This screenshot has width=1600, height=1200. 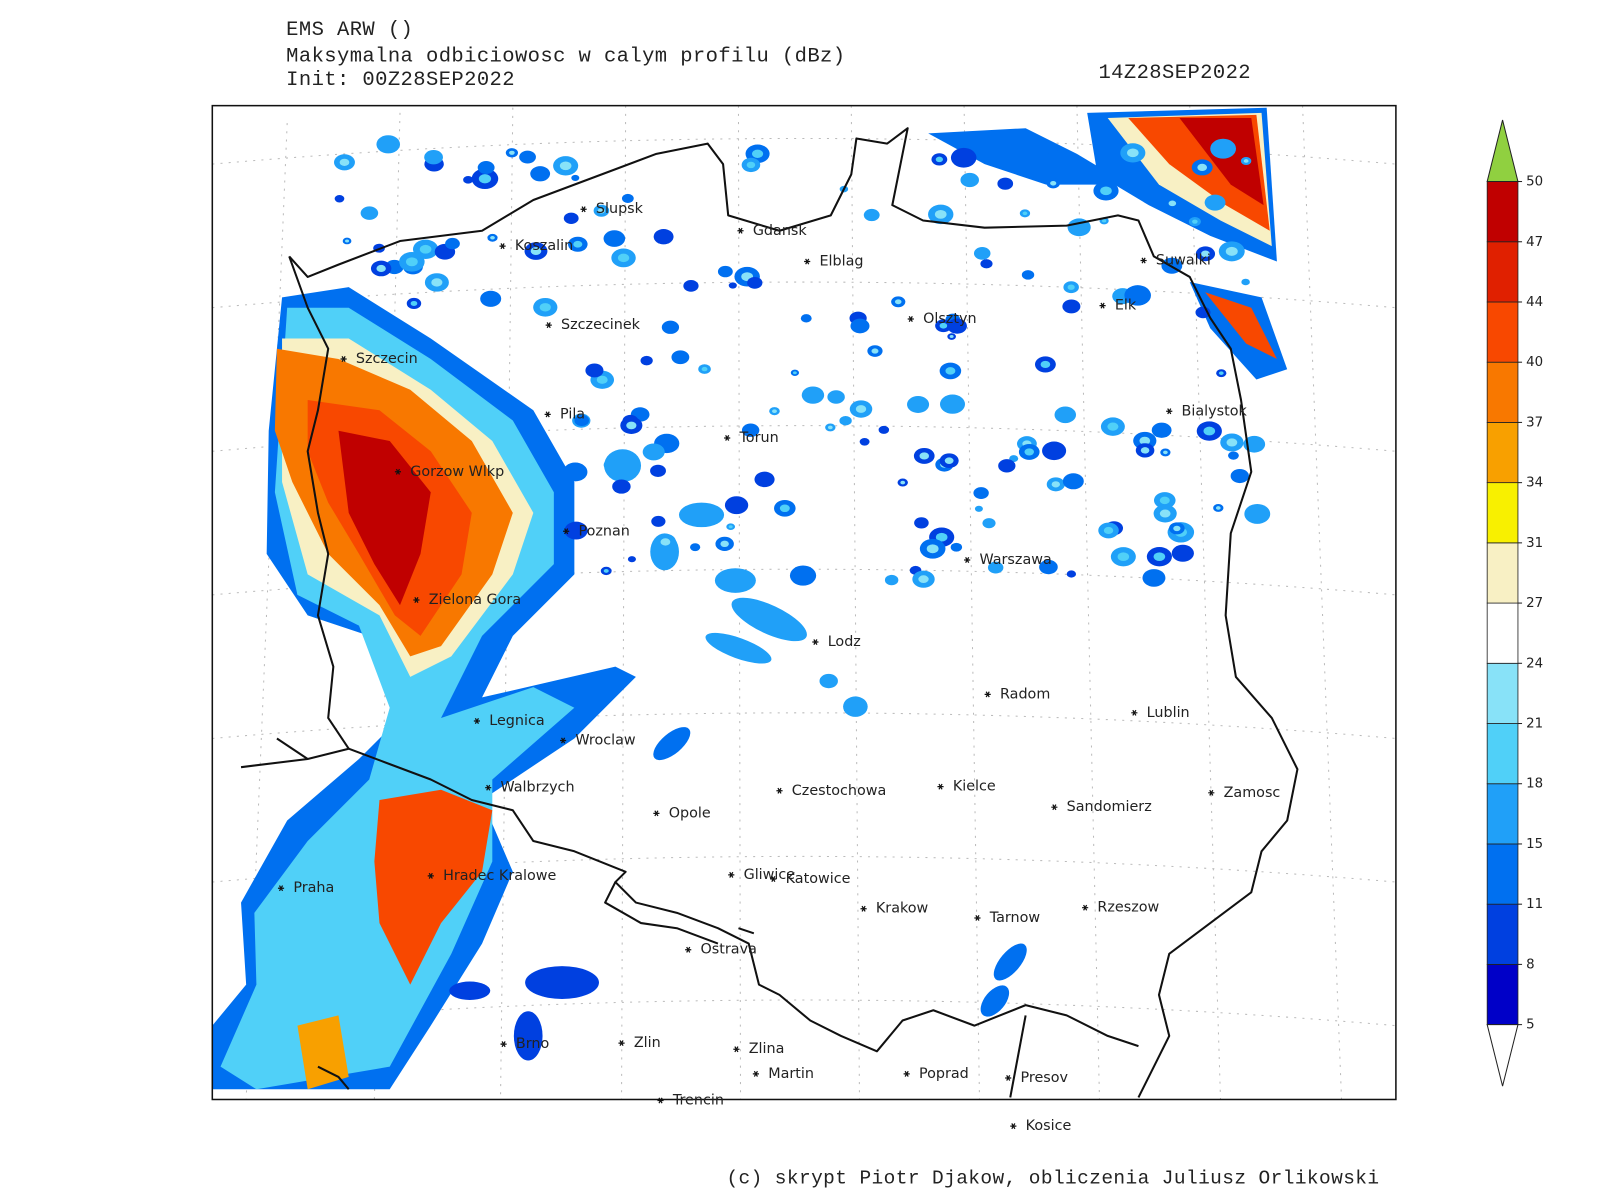 What do you see at coordinates (690, 813) in the screenshot?
I see `city-label: Opole` at bounding box center [690, 813].